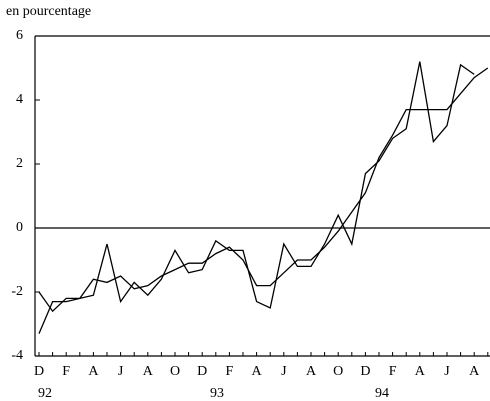  What do you see at coordinates (217, 393) in the screenshot?
I see `year-label: 93` at bounding box center [217, 393].